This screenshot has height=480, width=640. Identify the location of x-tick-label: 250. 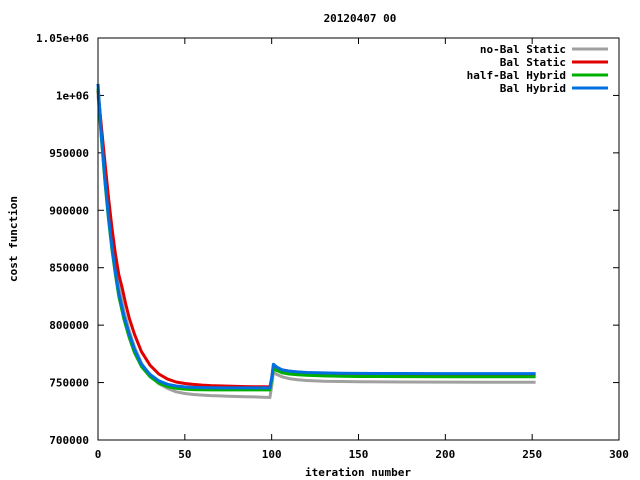
(532, 454).